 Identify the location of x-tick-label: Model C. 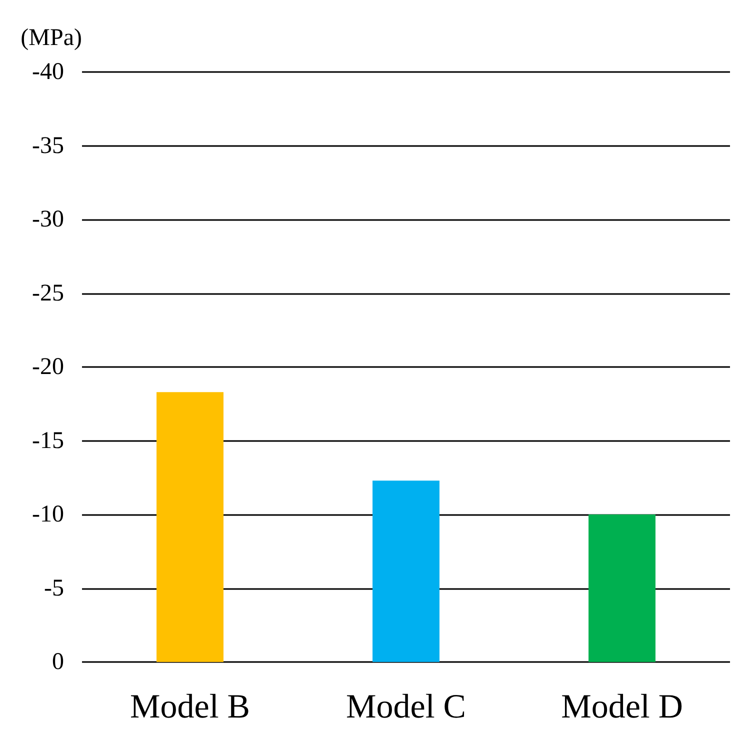
(406, 707).